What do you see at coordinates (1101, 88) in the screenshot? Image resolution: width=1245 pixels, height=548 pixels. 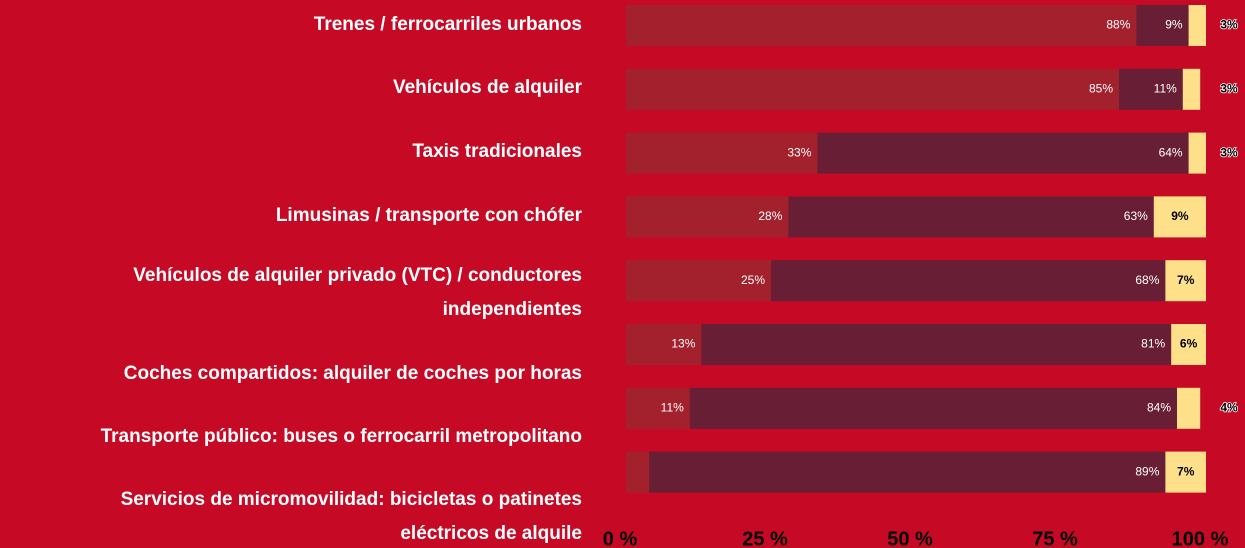 I see `value-label: 85%` at bounding box center [1101, 88].